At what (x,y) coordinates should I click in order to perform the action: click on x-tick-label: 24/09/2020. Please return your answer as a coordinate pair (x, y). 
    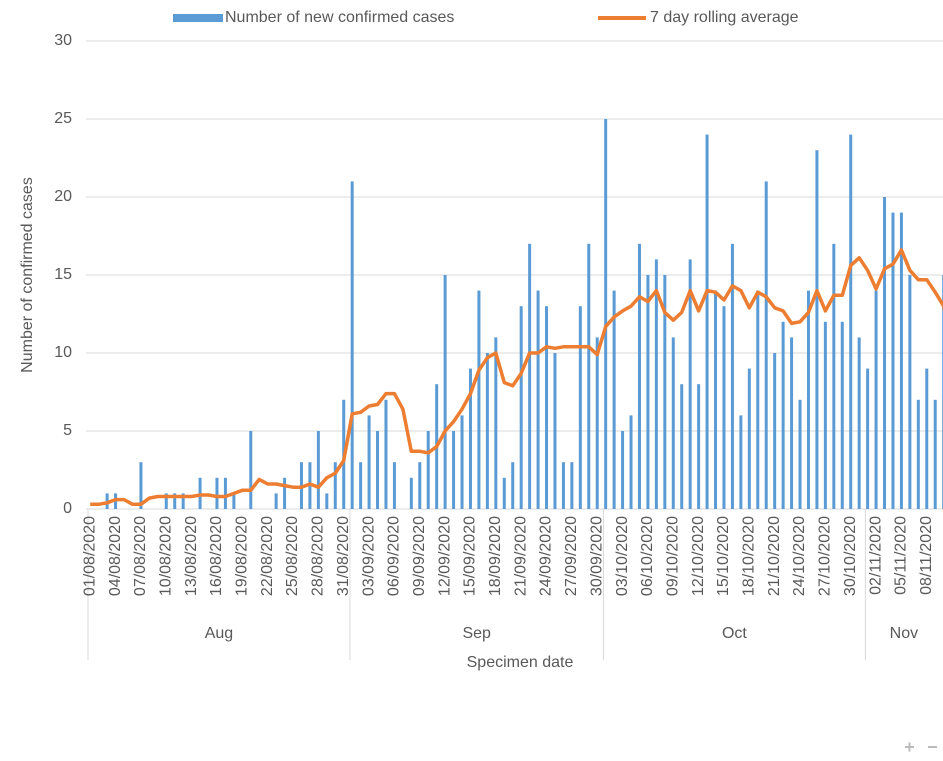
    Looking at the image, I should click on (546, 556).